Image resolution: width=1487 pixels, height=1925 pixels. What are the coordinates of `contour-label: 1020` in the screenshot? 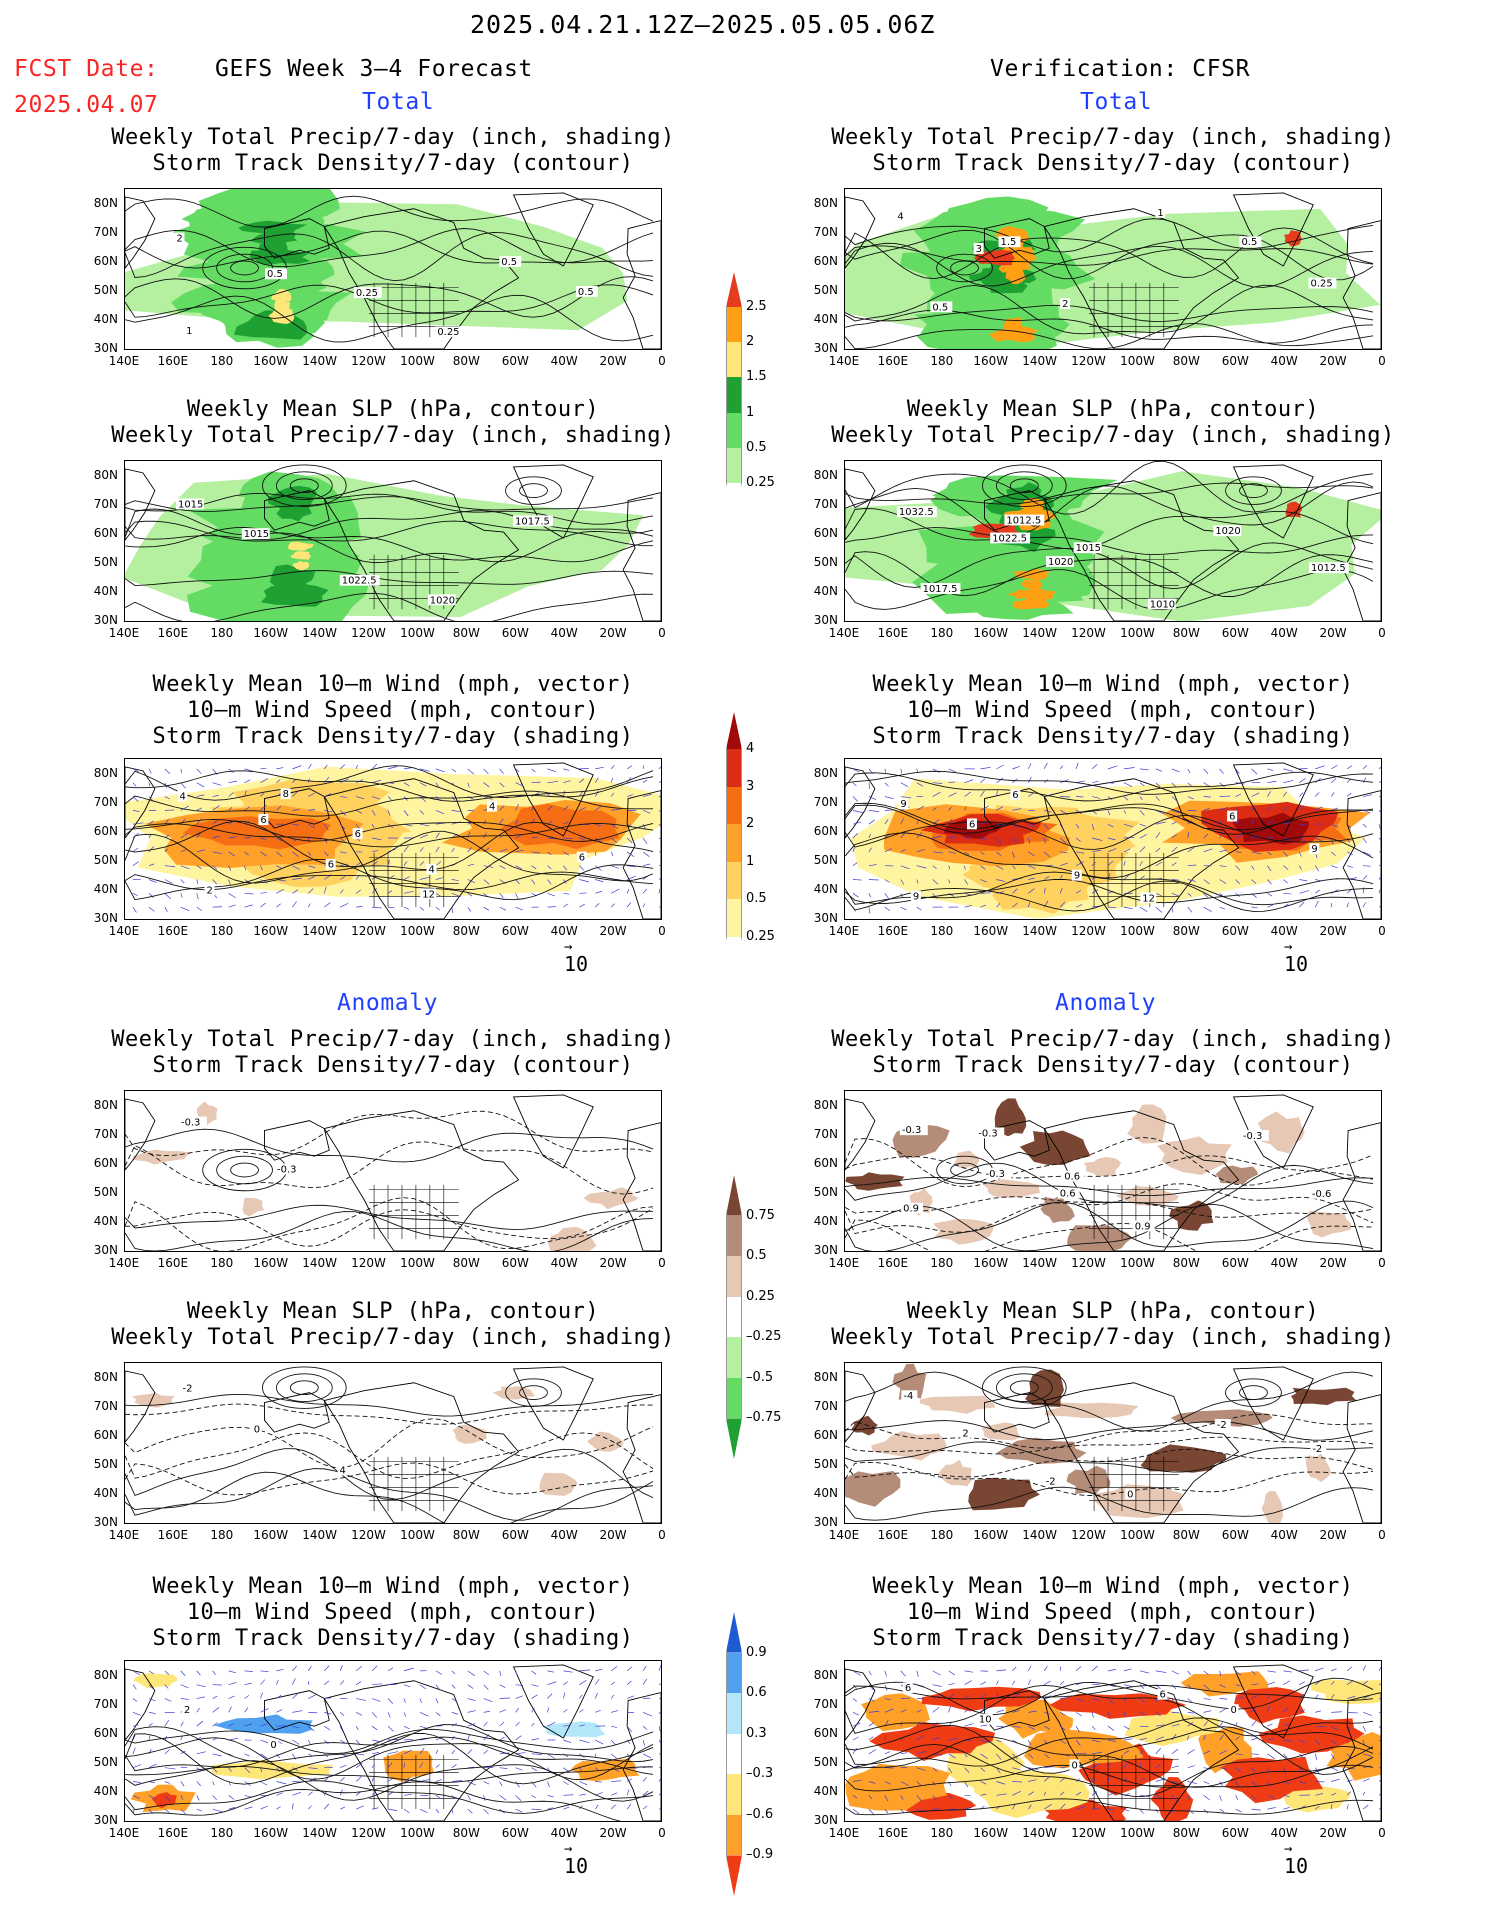 It's located at (1060, 562).